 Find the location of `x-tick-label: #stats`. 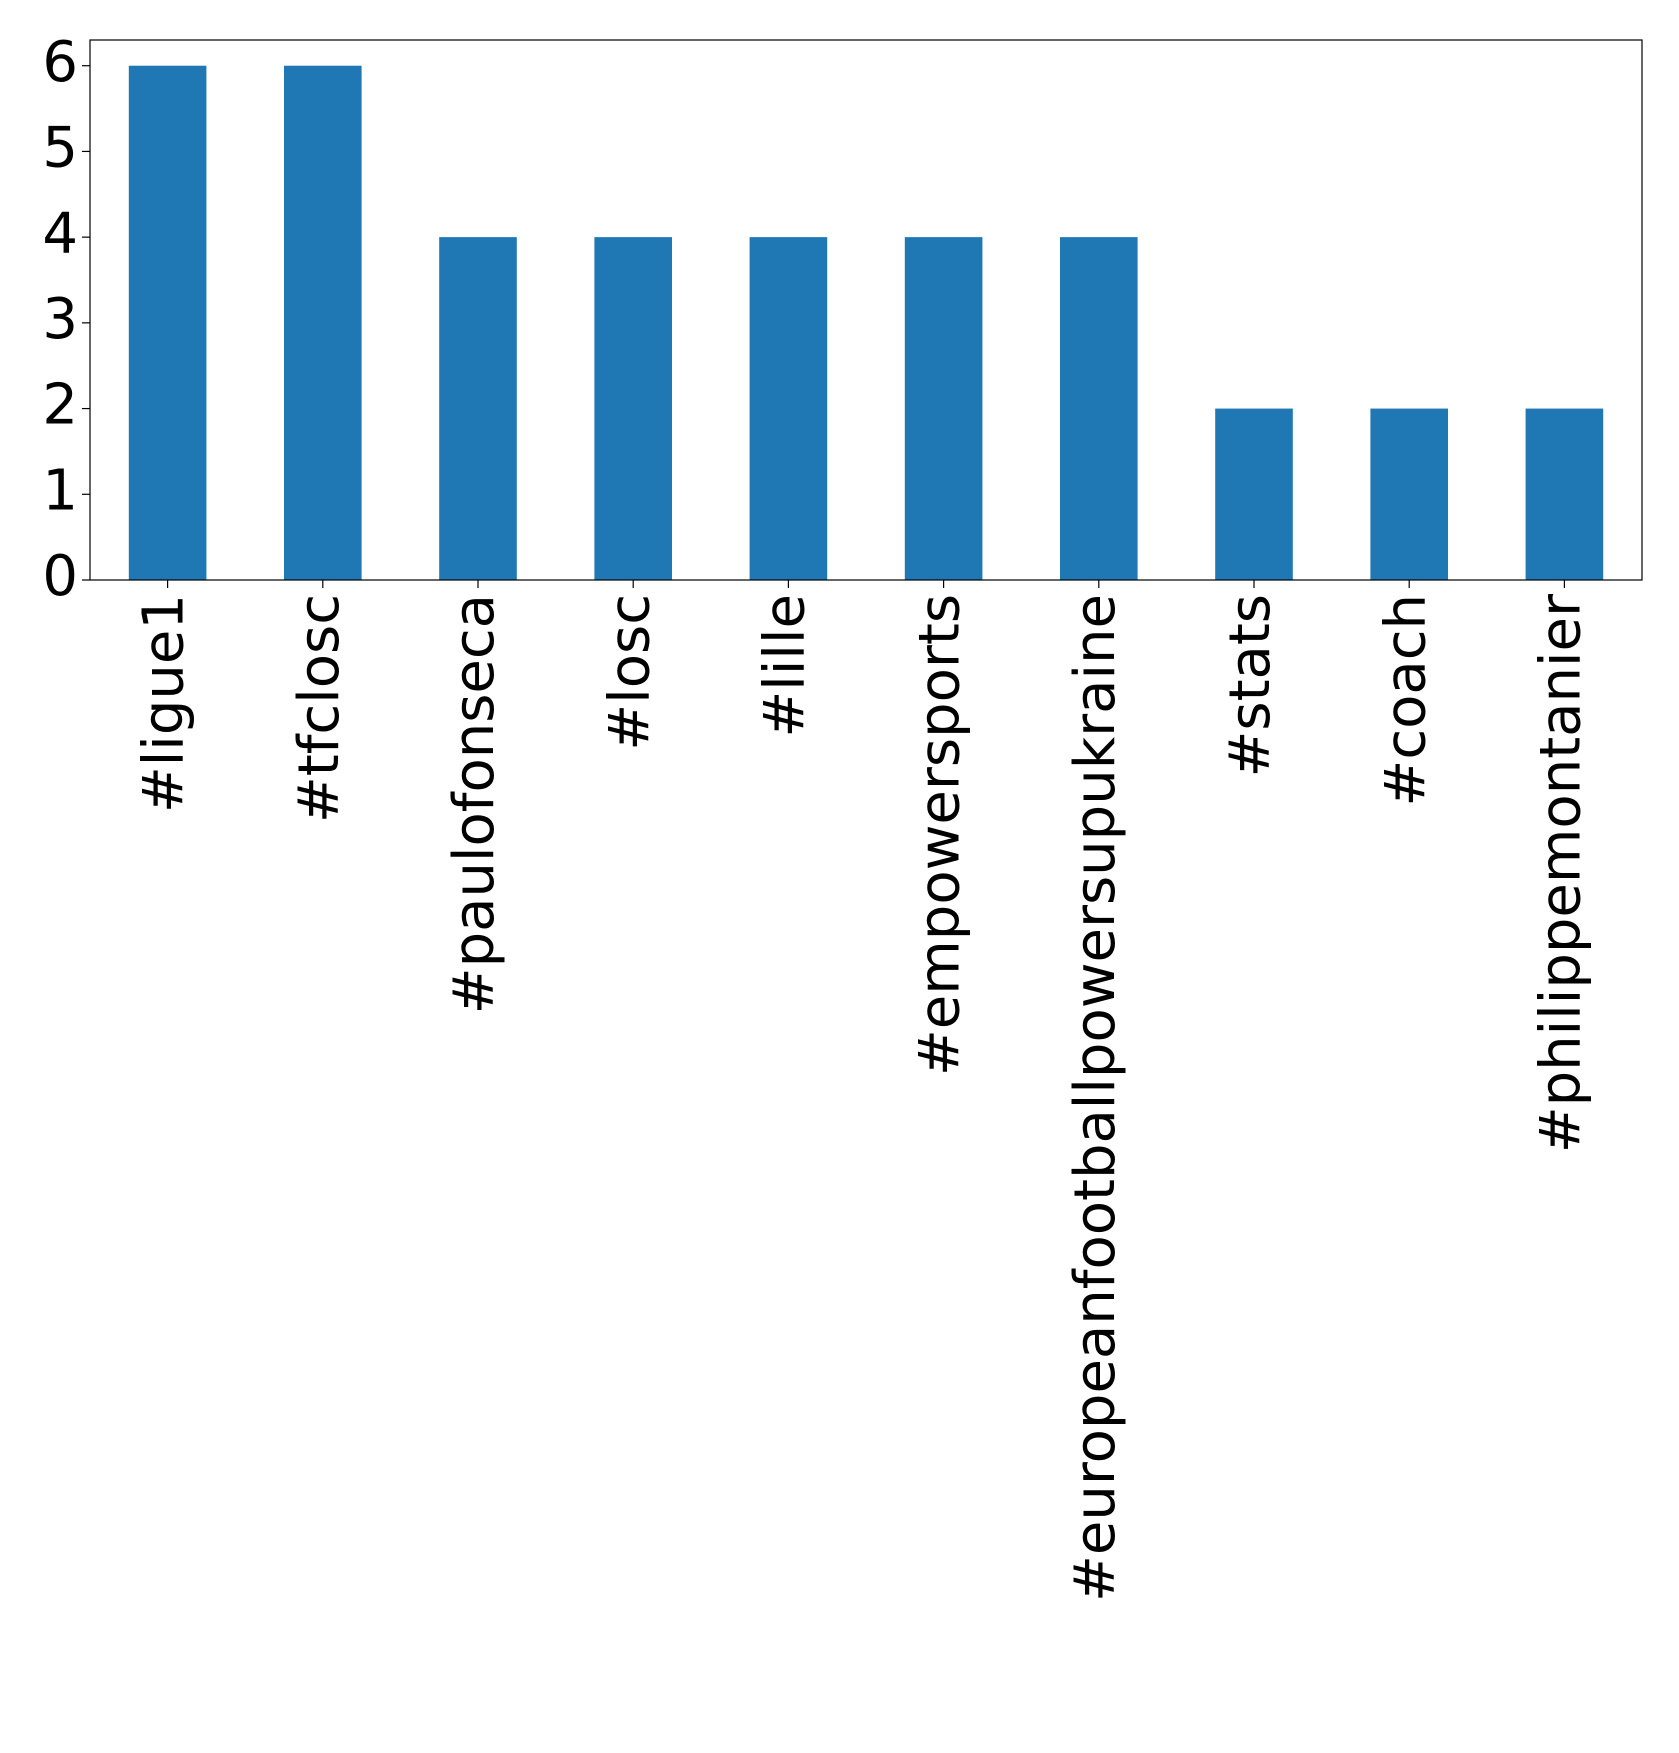

x-tick-label: #stats is located at coordinates (1250, 686).